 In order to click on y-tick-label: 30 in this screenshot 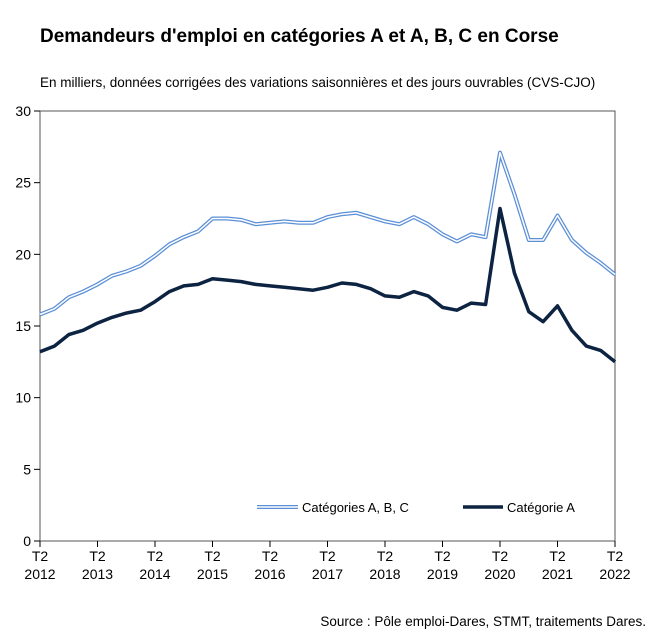, I will do `click(23, 111)`.